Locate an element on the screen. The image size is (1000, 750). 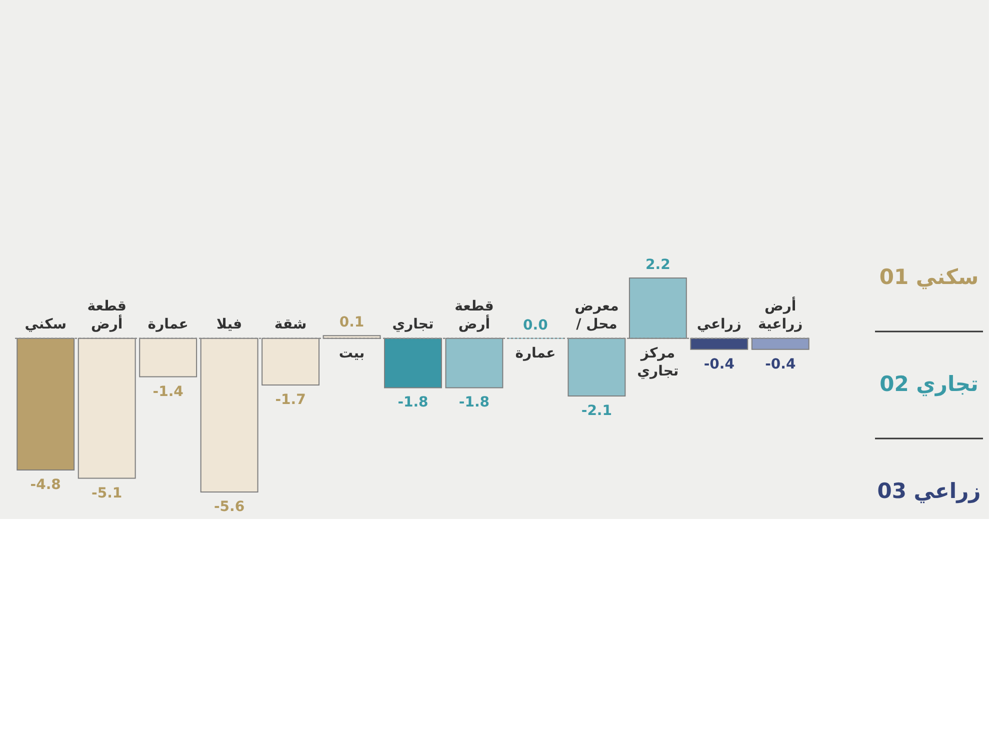
data-label: -4.8 is located at coordinates (45, 485).